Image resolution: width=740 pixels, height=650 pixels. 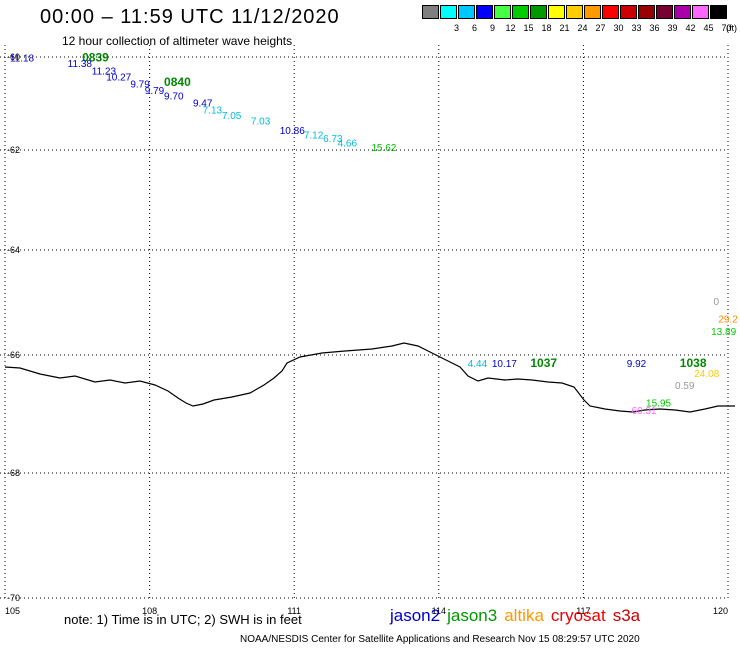 I want to click on pass-time-label: 1037, so click(x=543, y=363).